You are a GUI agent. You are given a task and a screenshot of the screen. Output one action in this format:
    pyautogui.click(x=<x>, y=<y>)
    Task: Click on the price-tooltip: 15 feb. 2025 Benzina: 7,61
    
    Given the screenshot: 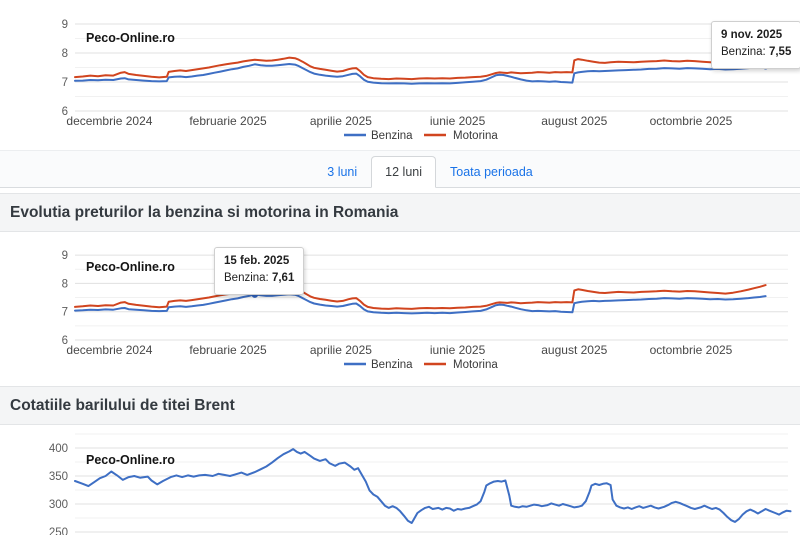 What is the action you would take?
    pyautogui.click(x=259, y=271)
    